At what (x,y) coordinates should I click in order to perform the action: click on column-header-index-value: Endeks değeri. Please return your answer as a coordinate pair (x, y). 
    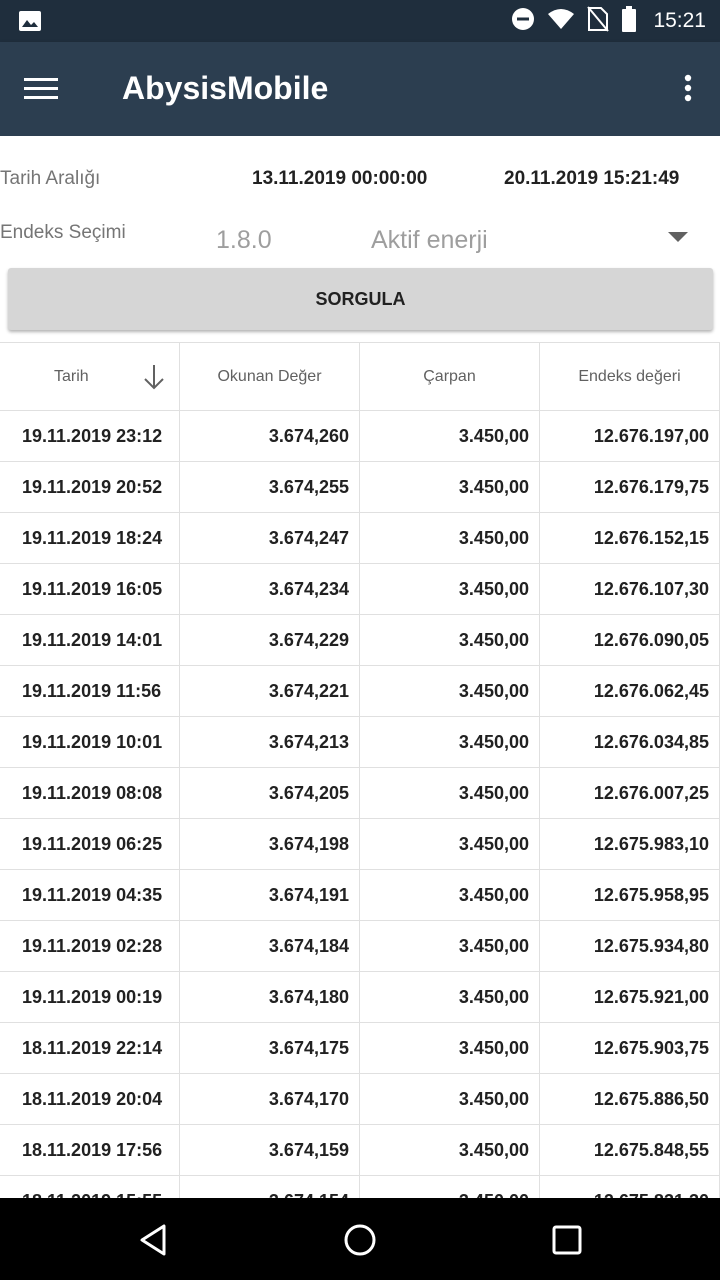
    Looking at the image, I should click on (630, 377).